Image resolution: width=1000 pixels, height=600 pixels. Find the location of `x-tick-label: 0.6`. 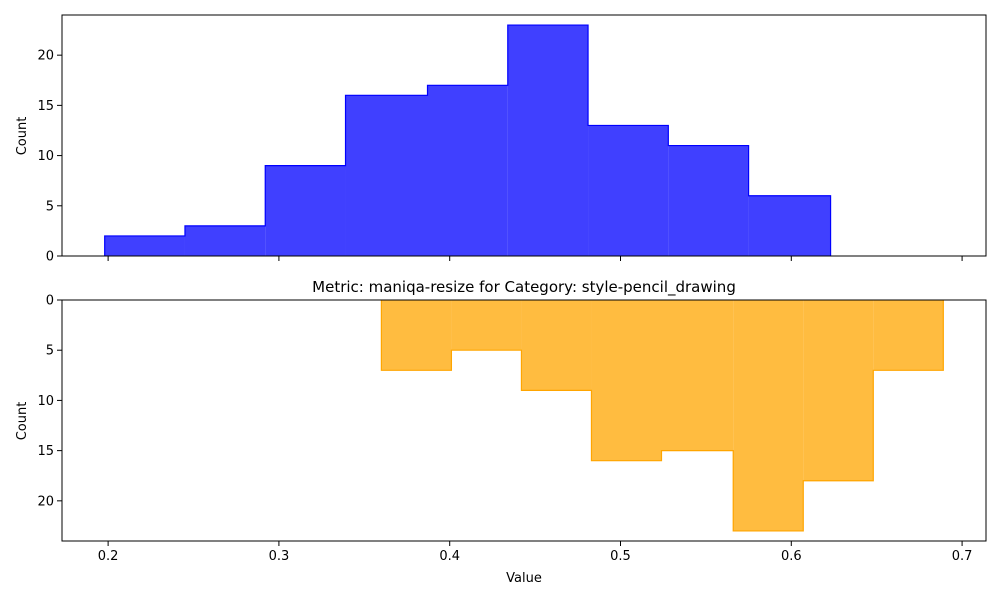

x-tick-label: 0.6 is located at coordinates (791, 556).